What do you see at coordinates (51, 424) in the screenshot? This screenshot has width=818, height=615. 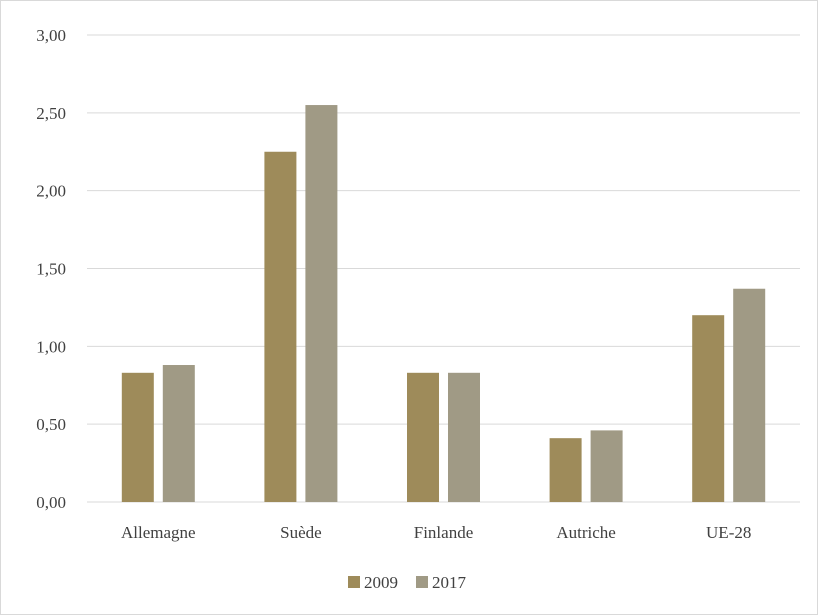 I see `y-tick-label: 0,50` at bounding box center [51, 424].